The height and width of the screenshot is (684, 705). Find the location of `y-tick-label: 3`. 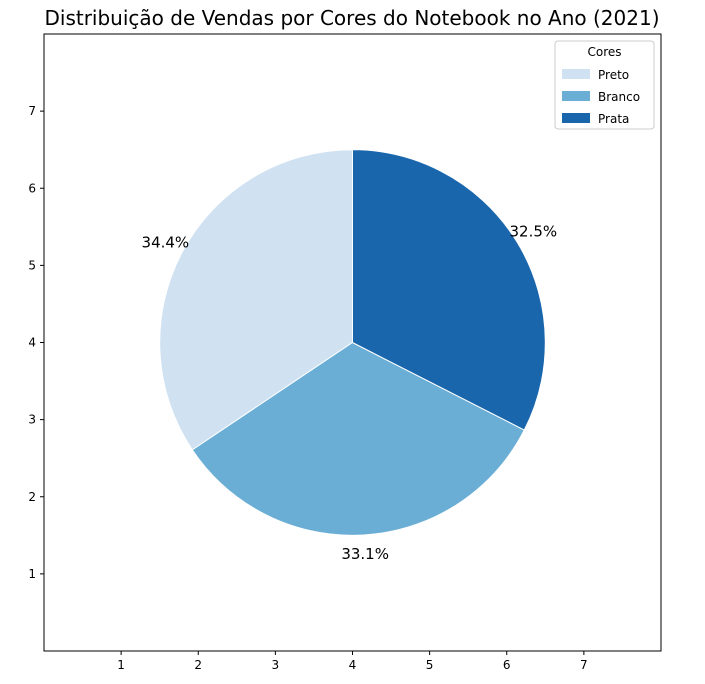

y-tick-label: 3 is located at coordinates (32, 420).